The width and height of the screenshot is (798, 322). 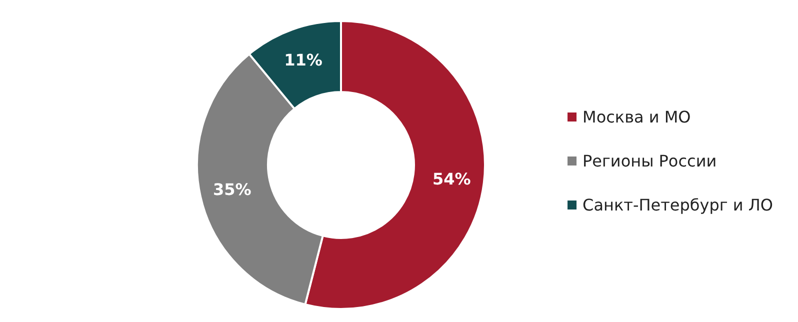 I want to click on data-label: 11%, so click(x=303, y=60).